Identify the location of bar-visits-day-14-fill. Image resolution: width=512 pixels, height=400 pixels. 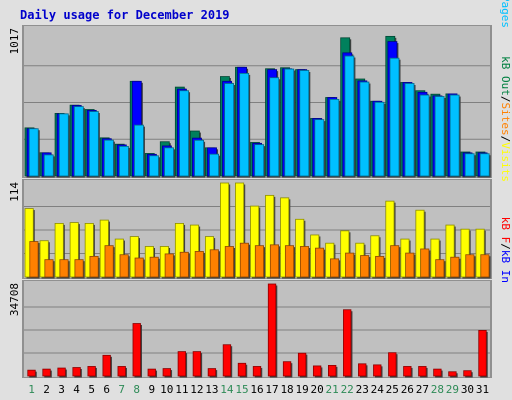
(225, 230).